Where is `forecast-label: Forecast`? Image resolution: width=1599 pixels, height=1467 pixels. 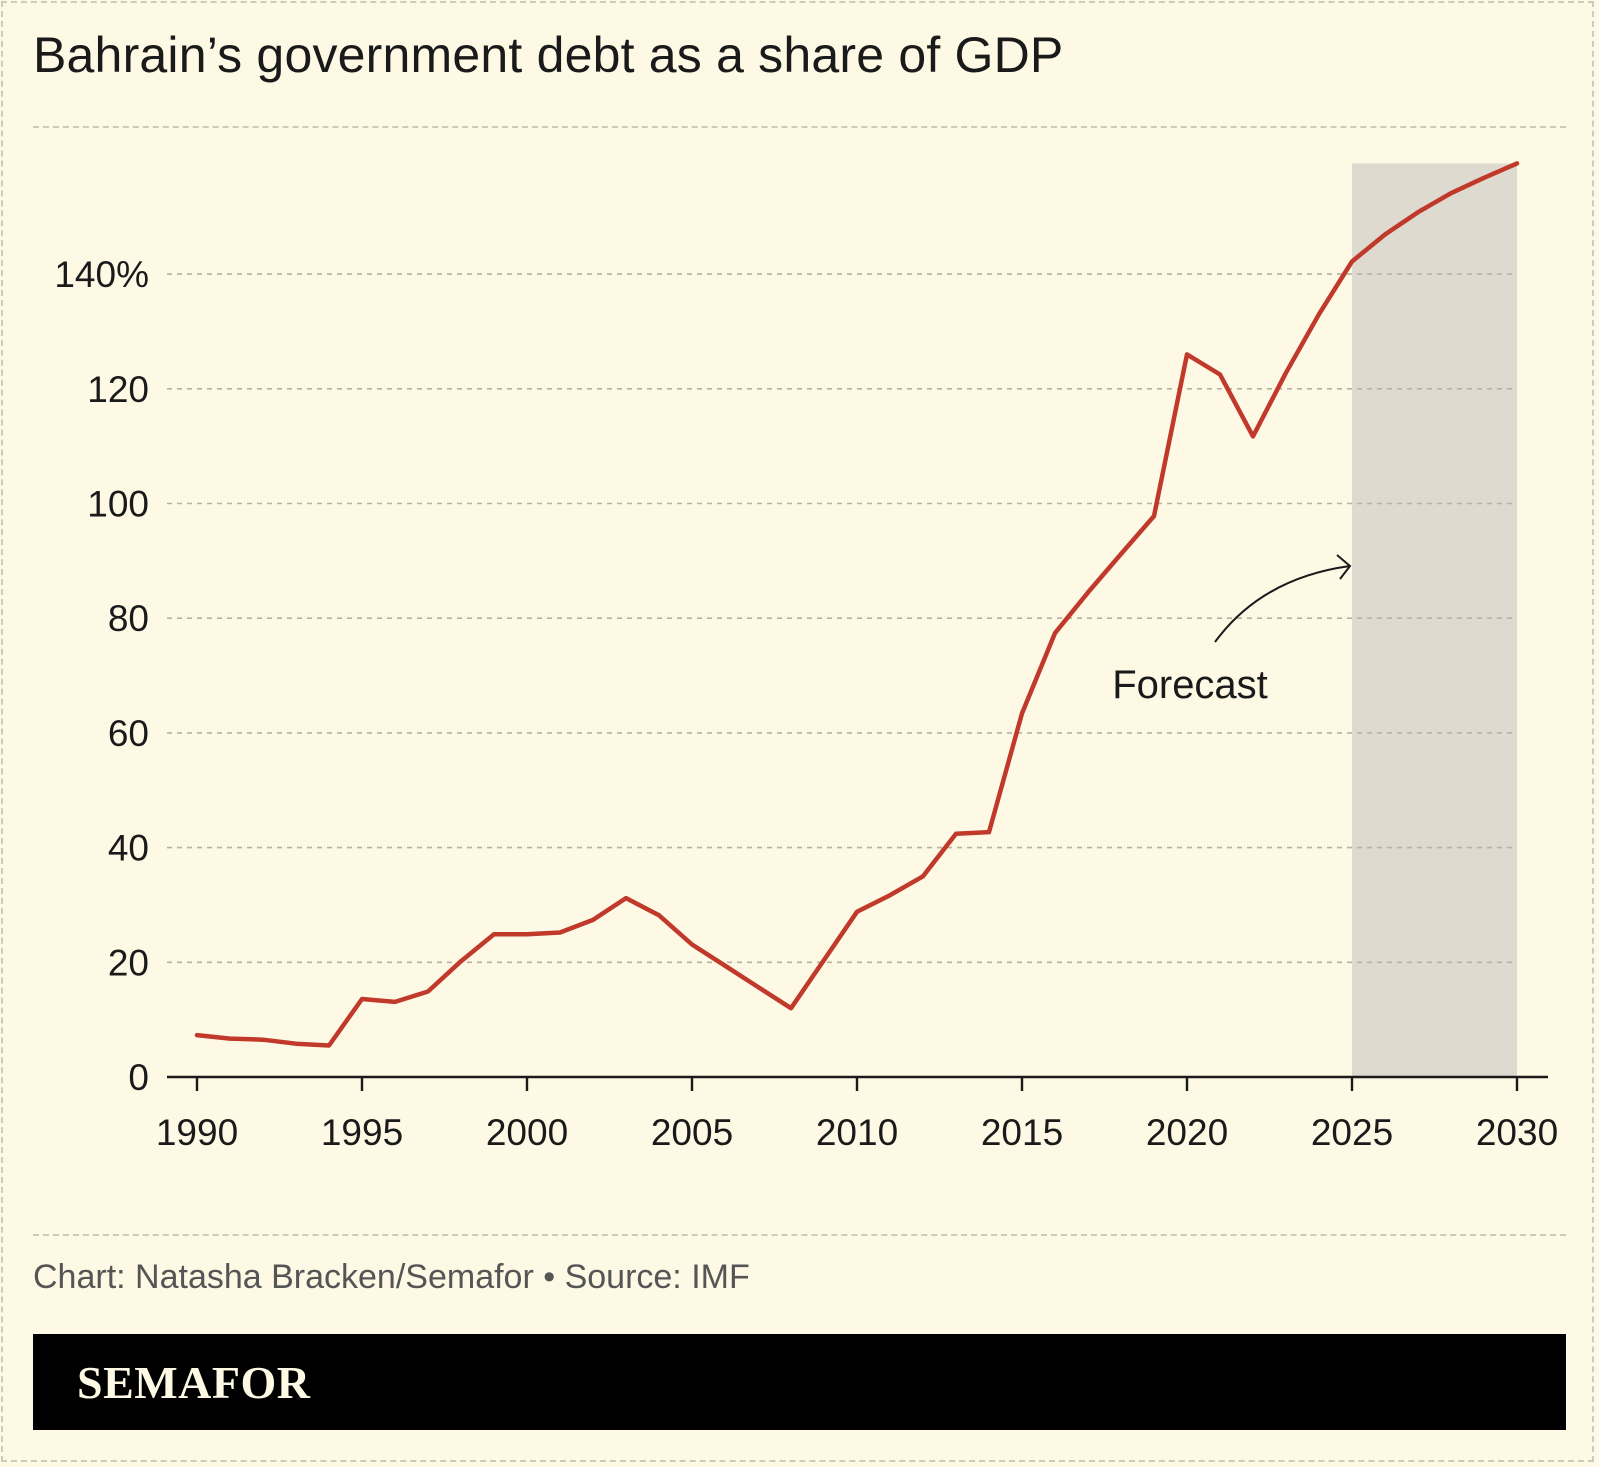 forecast-label: Forecast is located at coordinates (1190, 685).